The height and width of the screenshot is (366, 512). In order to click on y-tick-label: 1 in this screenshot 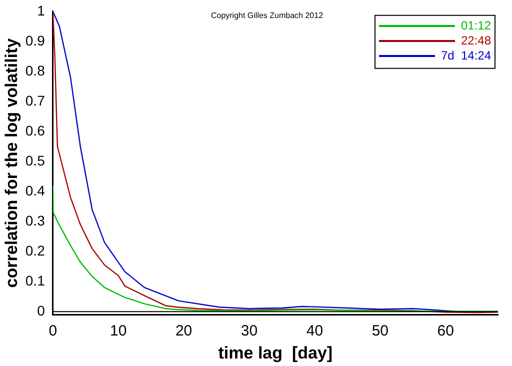, I will do `click(41, 10)`.